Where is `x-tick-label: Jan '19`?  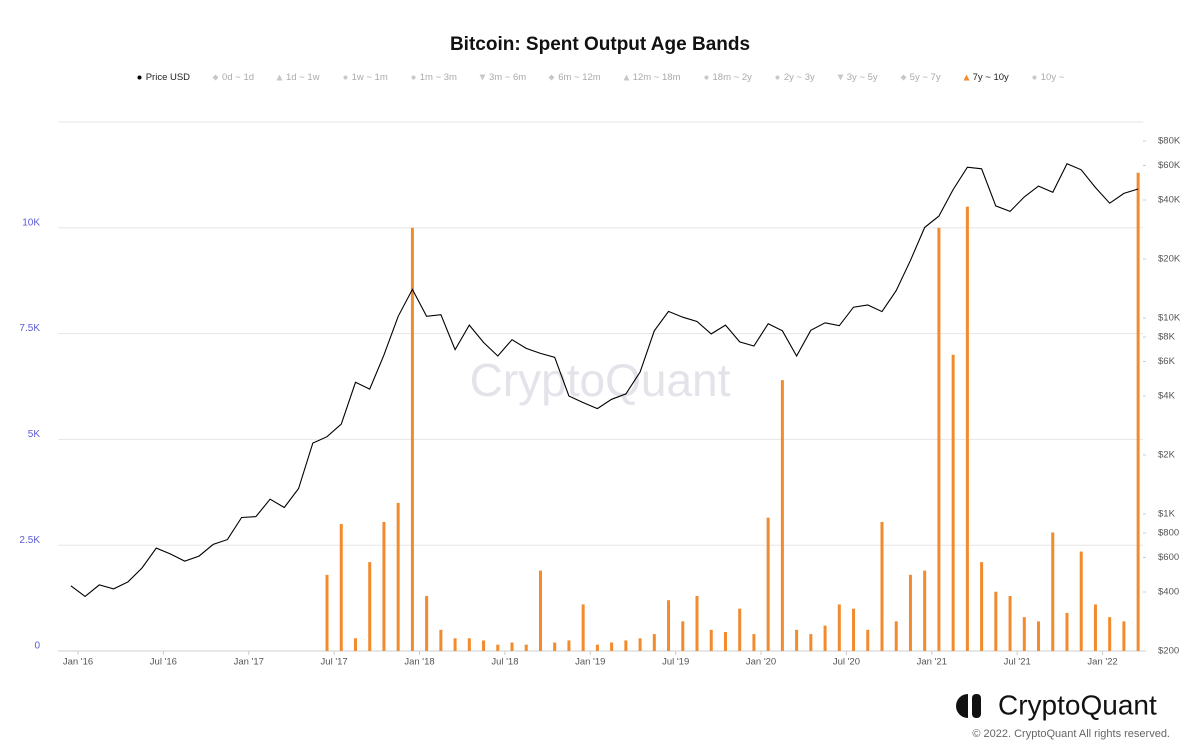
x-tick-label: Jan '19 is located at coordinates (590, 662).